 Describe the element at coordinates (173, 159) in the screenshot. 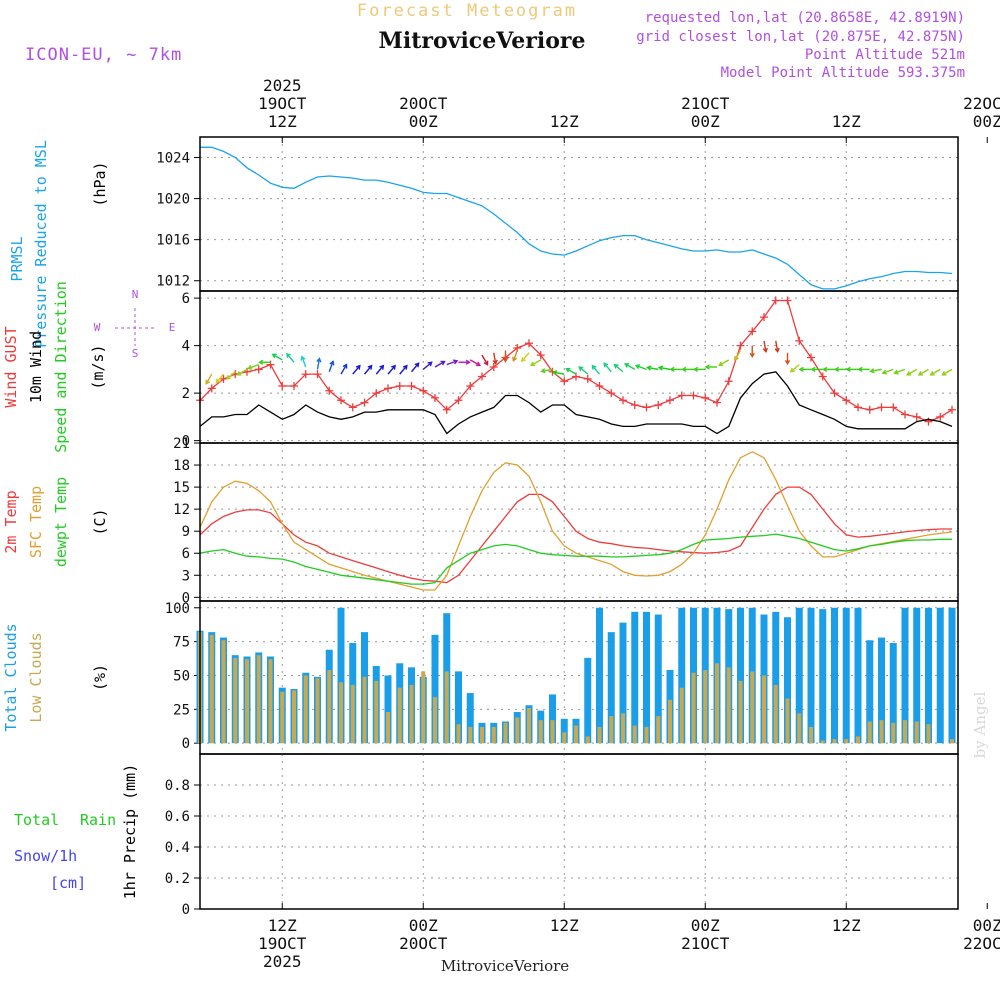

I see `y-tick-label: 1024` at that location.